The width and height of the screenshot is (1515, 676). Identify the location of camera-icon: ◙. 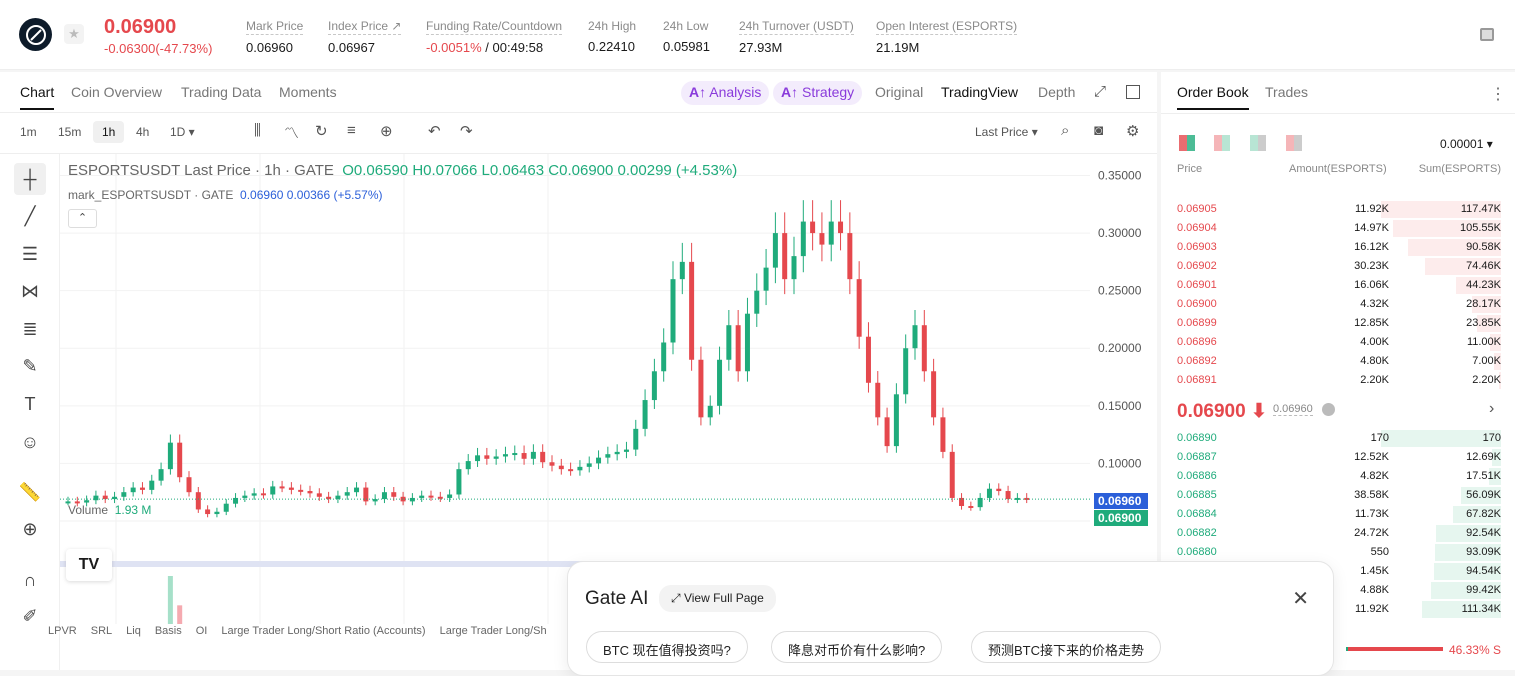
(1099, 130).